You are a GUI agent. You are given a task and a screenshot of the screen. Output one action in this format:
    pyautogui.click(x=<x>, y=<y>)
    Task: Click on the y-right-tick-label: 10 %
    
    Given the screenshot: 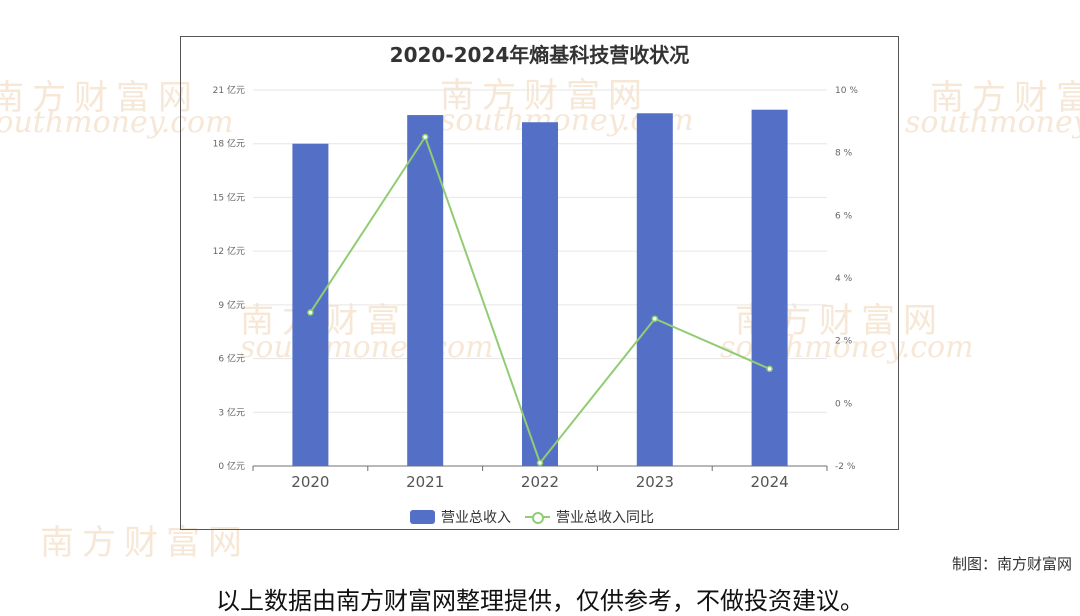 What is the action you would take?
    pyautogui.click(x=846, y=91)
    